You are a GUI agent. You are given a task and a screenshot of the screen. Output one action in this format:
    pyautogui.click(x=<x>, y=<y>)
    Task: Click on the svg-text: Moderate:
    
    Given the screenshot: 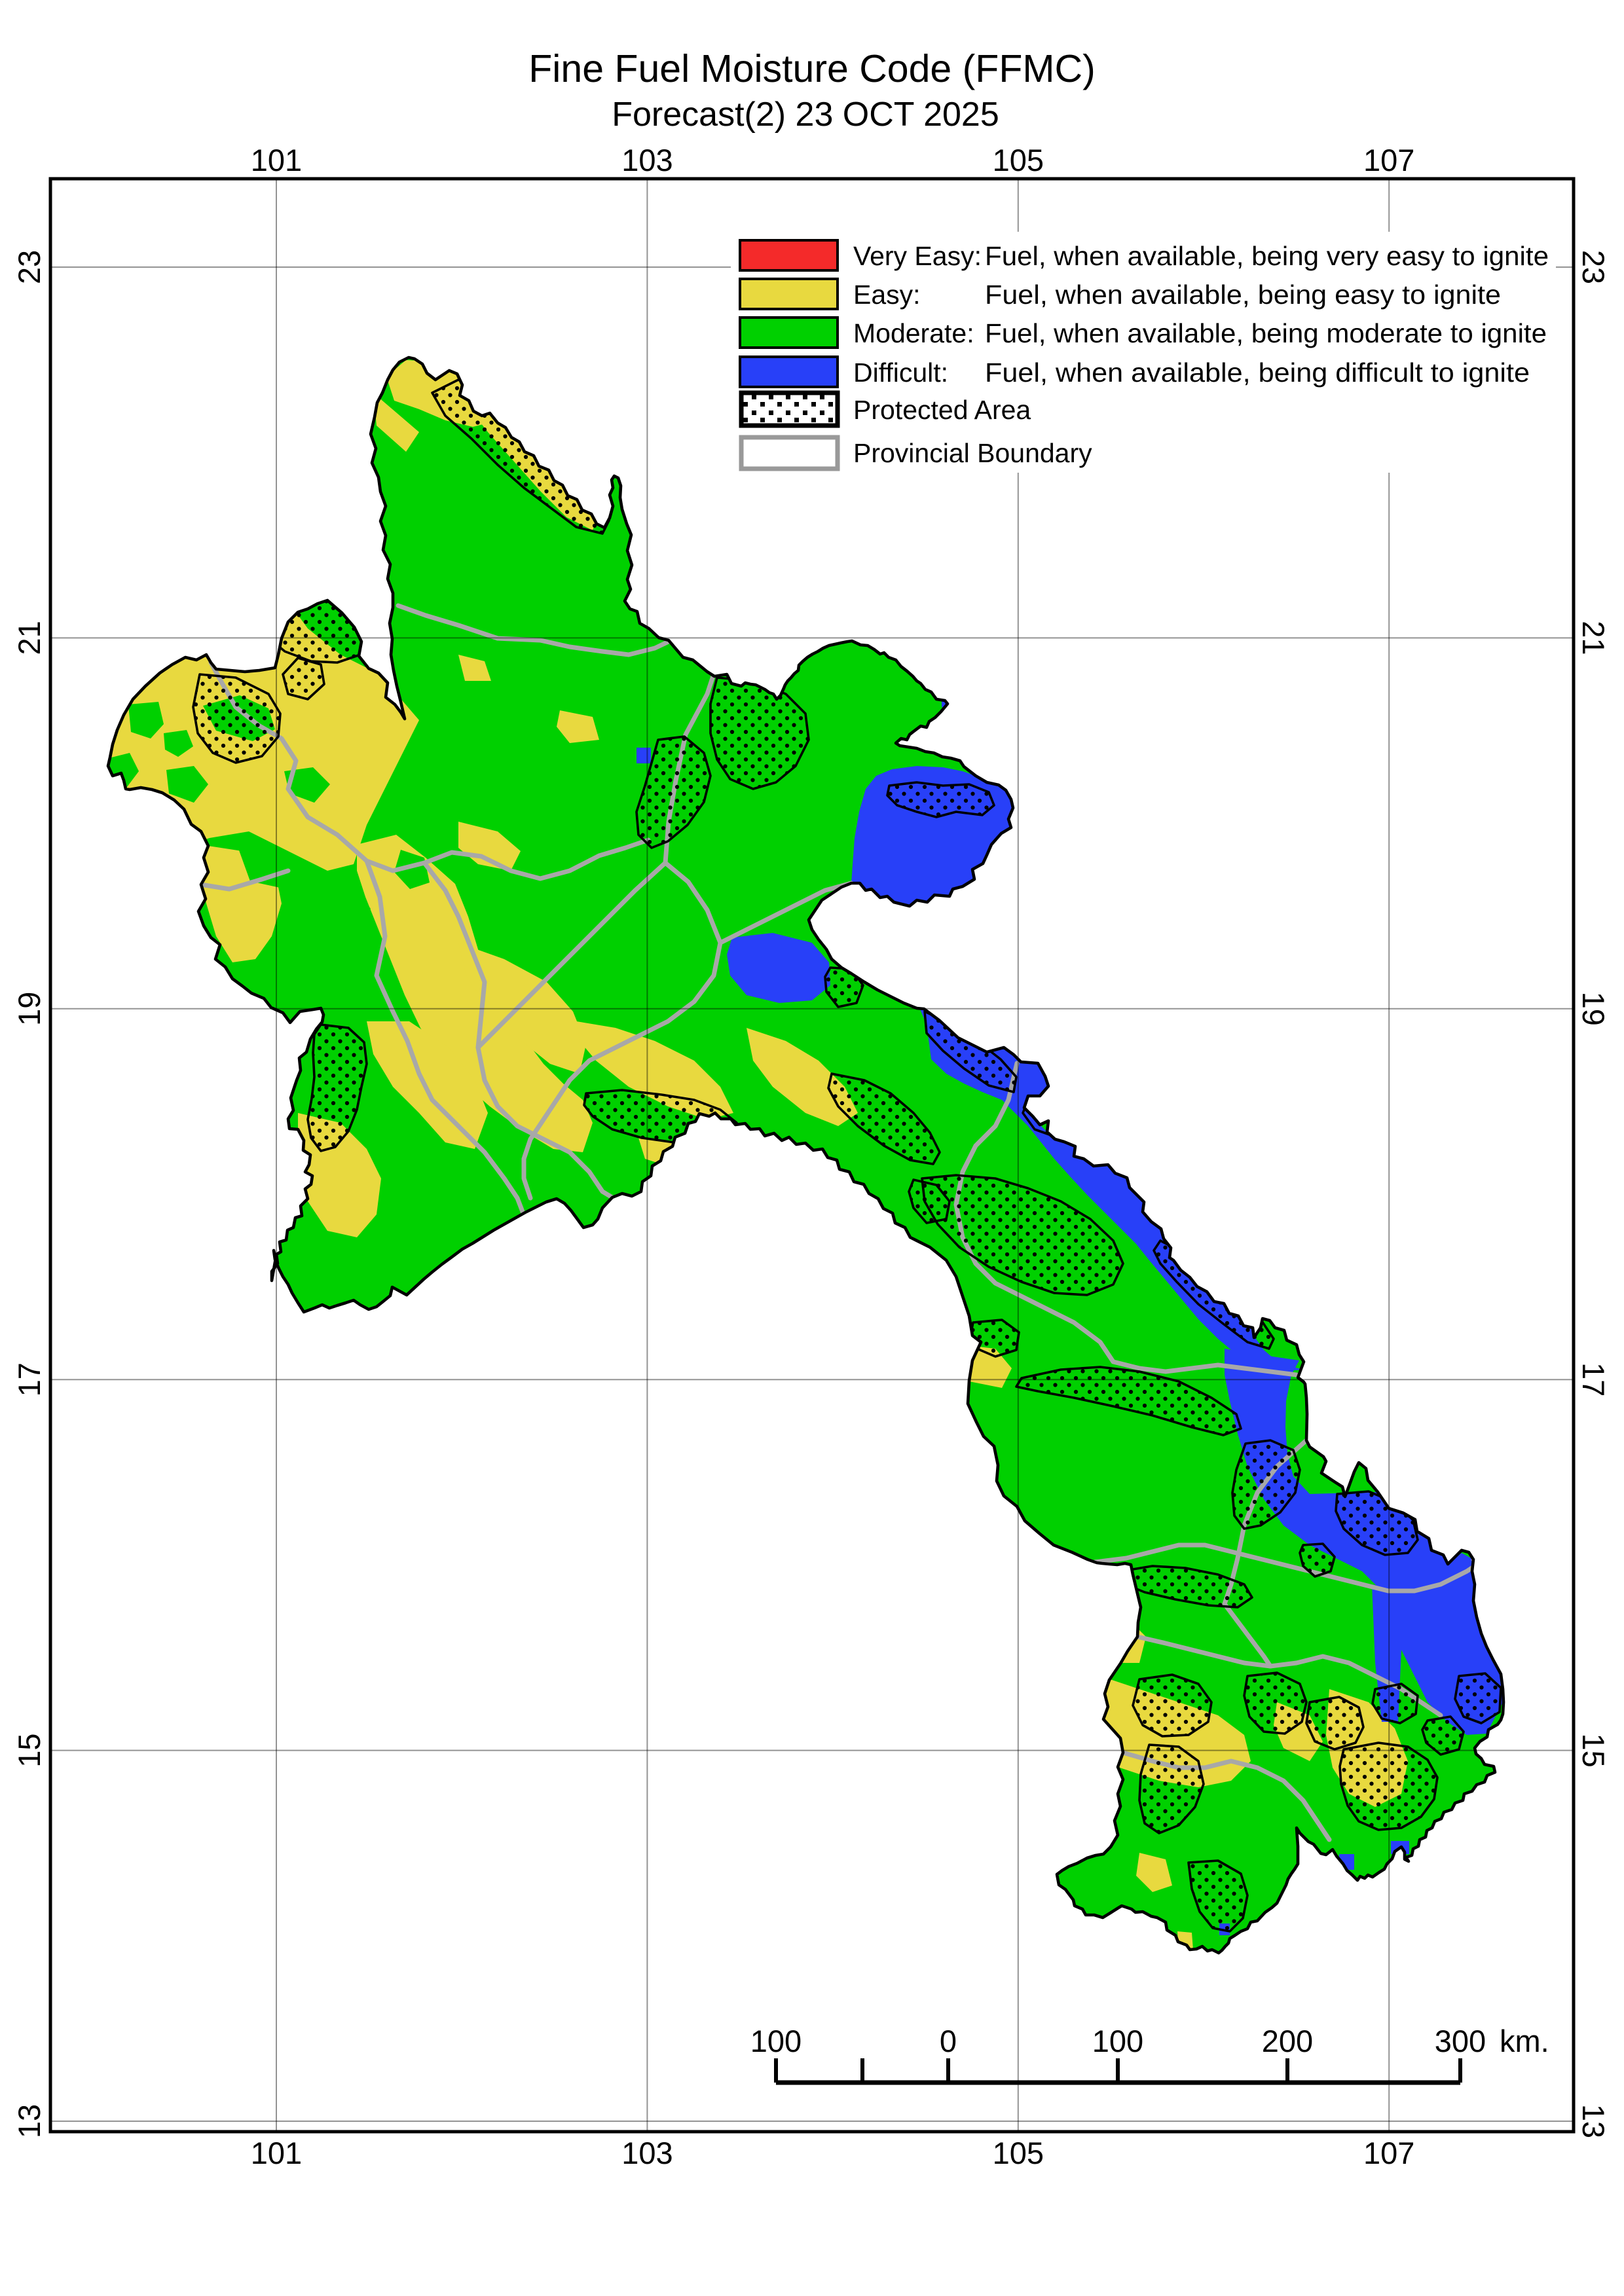 What is the action you would take?
    pyautogui.click(x=913, y=333)
    